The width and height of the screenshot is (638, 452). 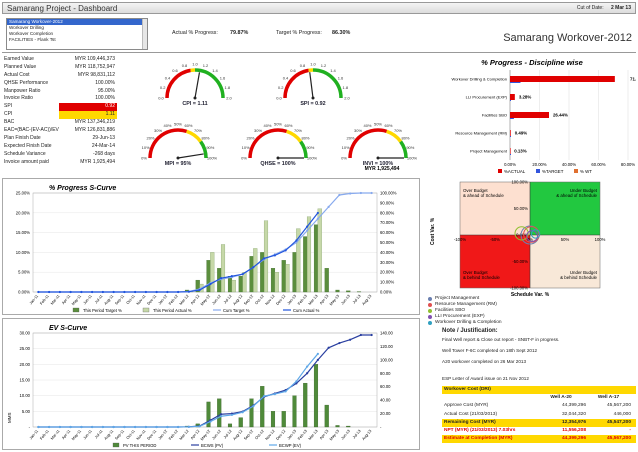 What do you see at coordinates (178, 158) in the screenshot?
I see `gauge-hub` at bounding box center [178, 158].